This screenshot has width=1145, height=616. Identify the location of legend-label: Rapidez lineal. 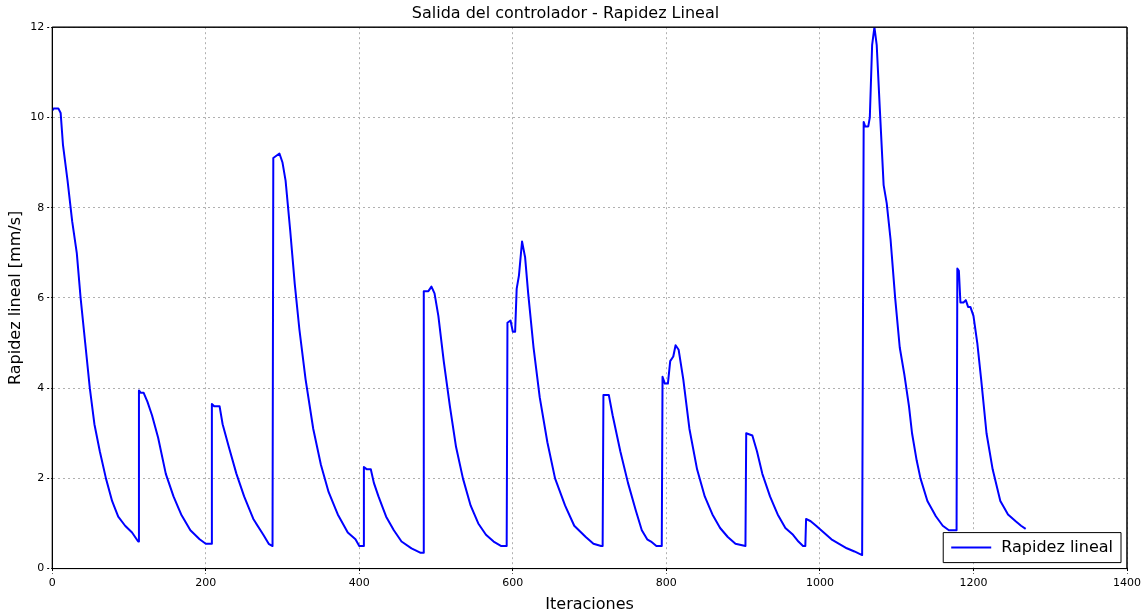
(1057, 546).